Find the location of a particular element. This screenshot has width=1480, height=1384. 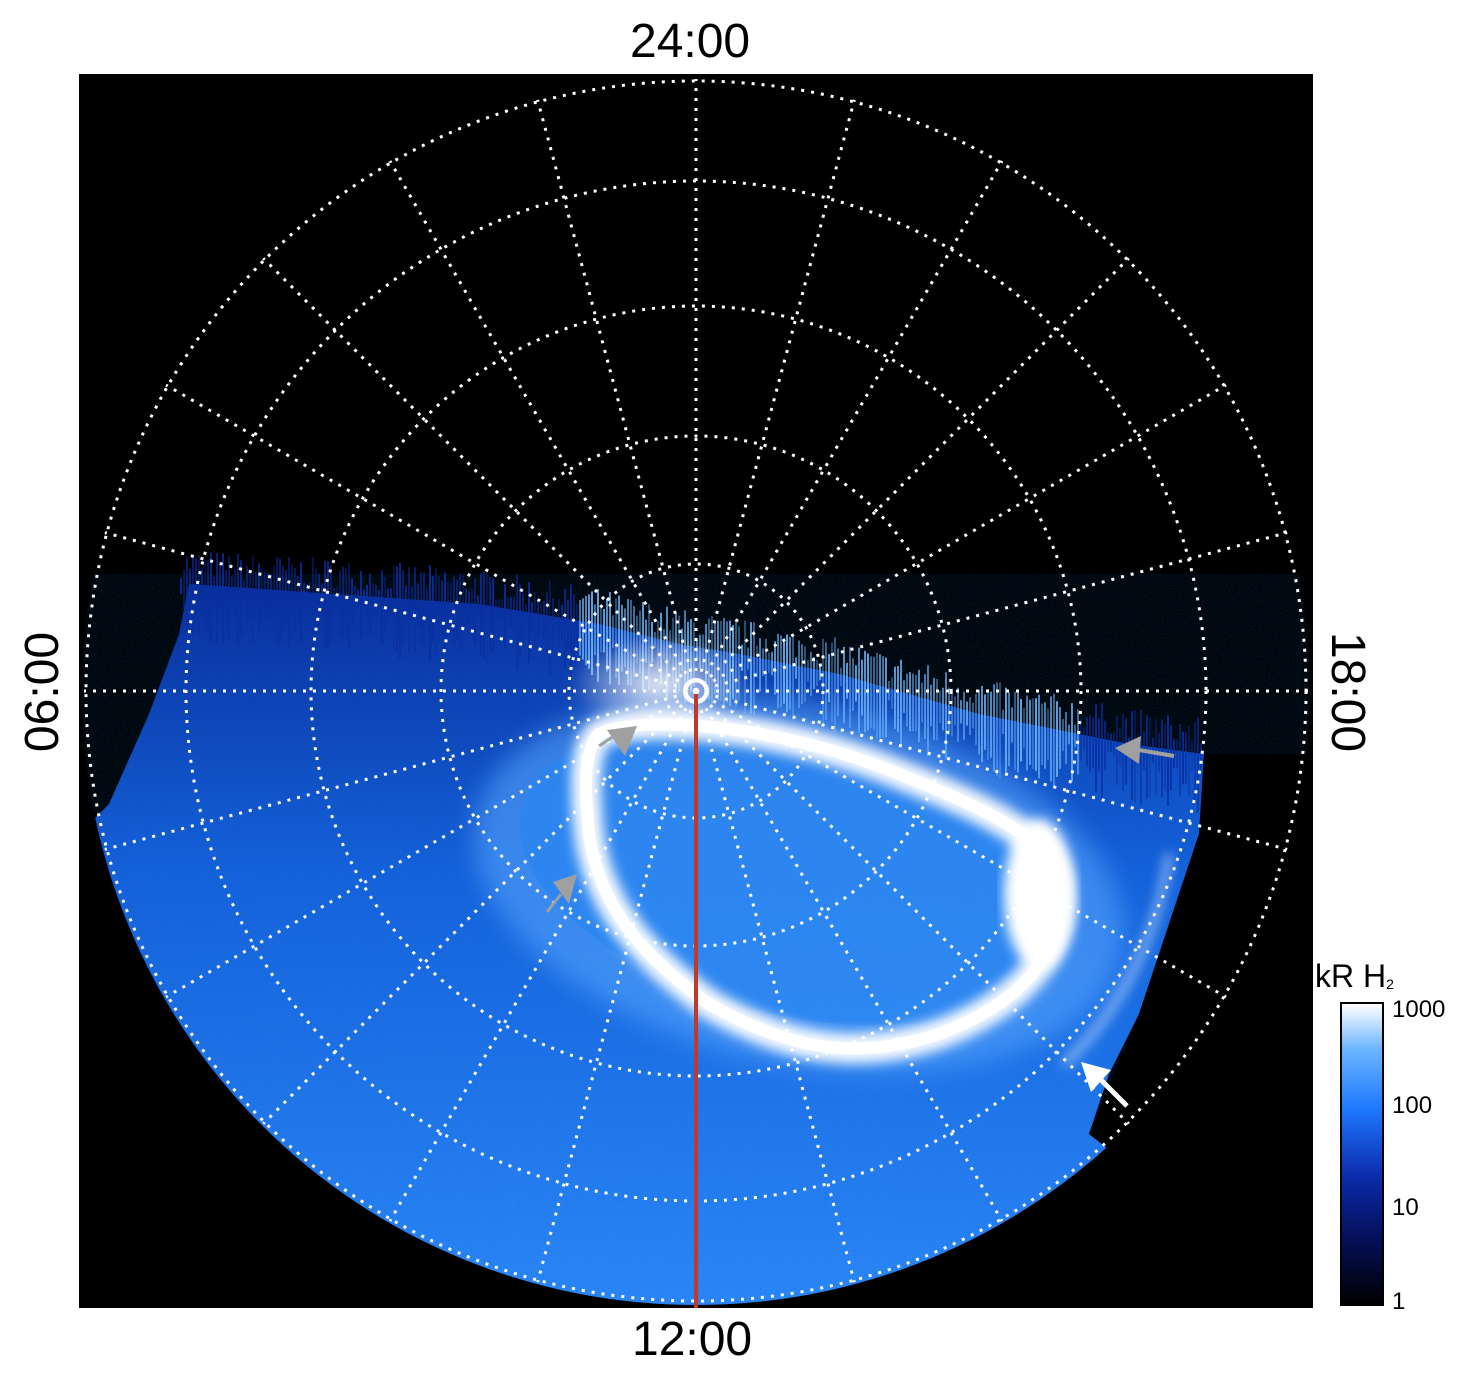

colorbar-tick-10: 10 is located at coordinates (1405, 1207).